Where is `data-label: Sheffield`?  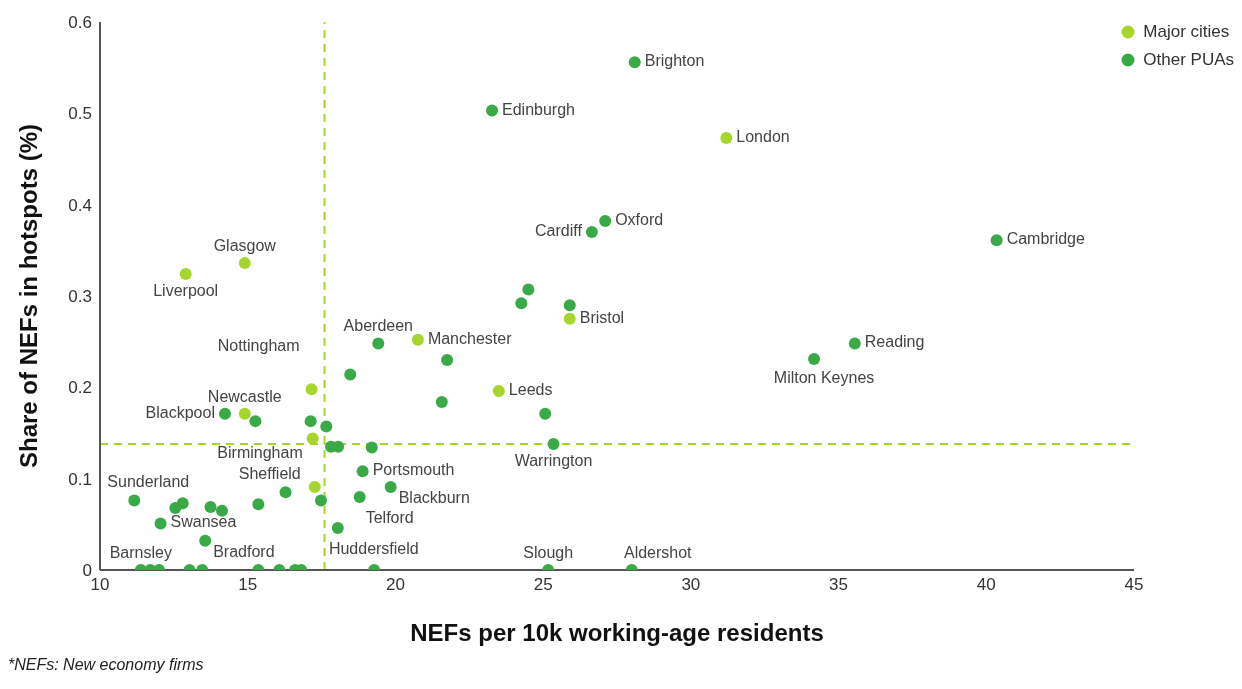 data-label: Sheffield is located at coordinates (269, 473).